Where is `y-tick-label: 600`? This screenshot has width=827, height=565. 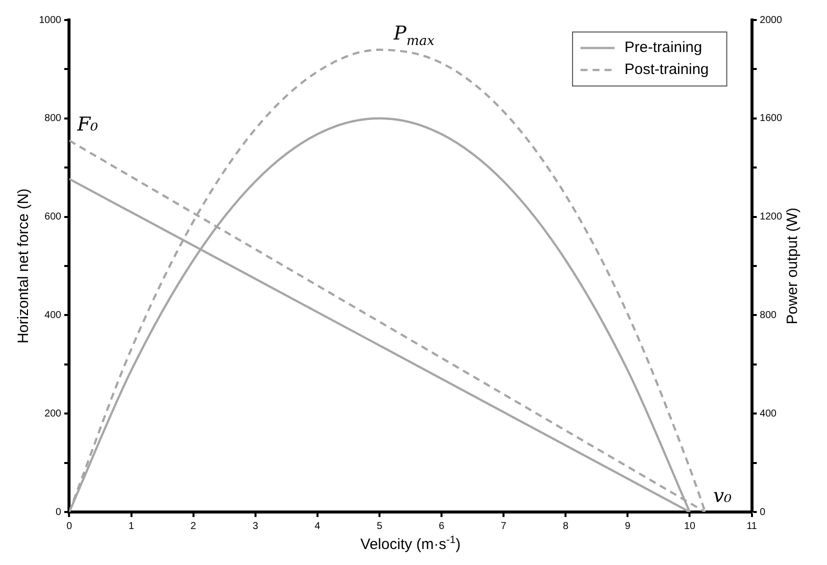
y-tick-label: 600 is located at coordinates (53, 217).